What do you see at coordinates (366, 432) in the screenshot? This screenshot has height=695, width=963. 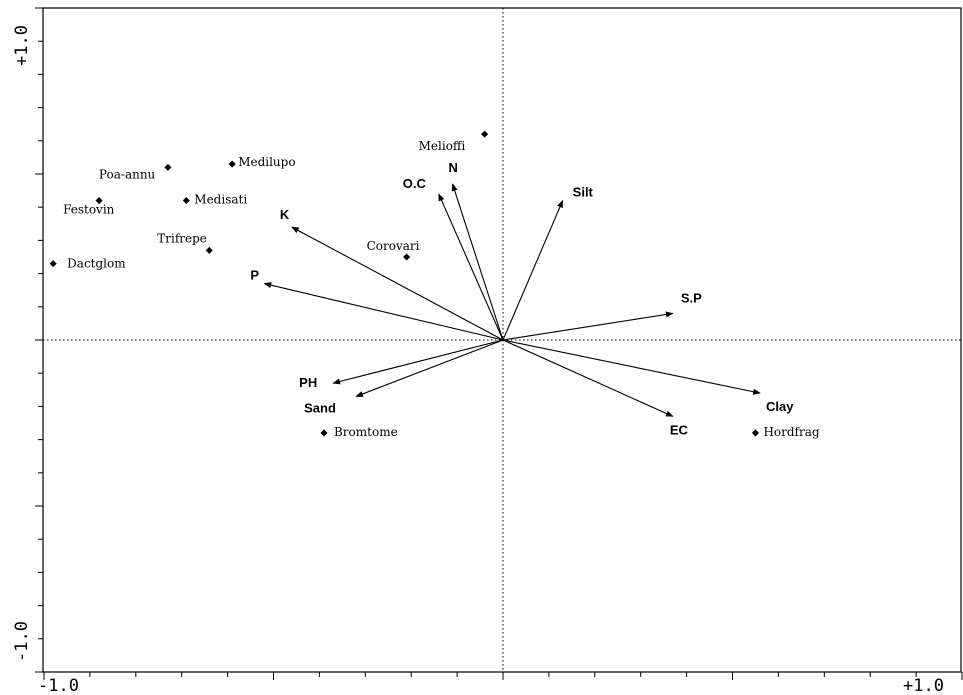 I see `species-label-bromtome: Bromtome` at bounding box center [366, 432].